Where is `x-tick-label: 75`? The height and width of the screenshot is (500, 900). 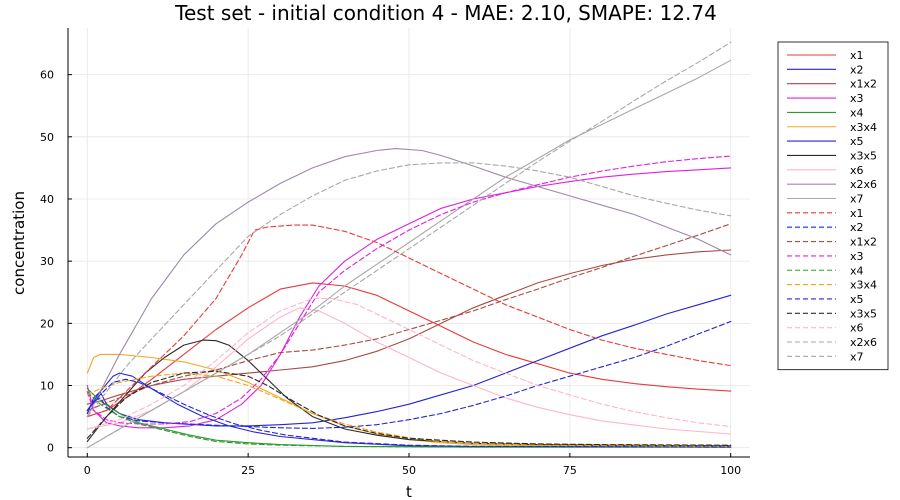 x-tick-label: 75 is located at coordinates (570, 470).